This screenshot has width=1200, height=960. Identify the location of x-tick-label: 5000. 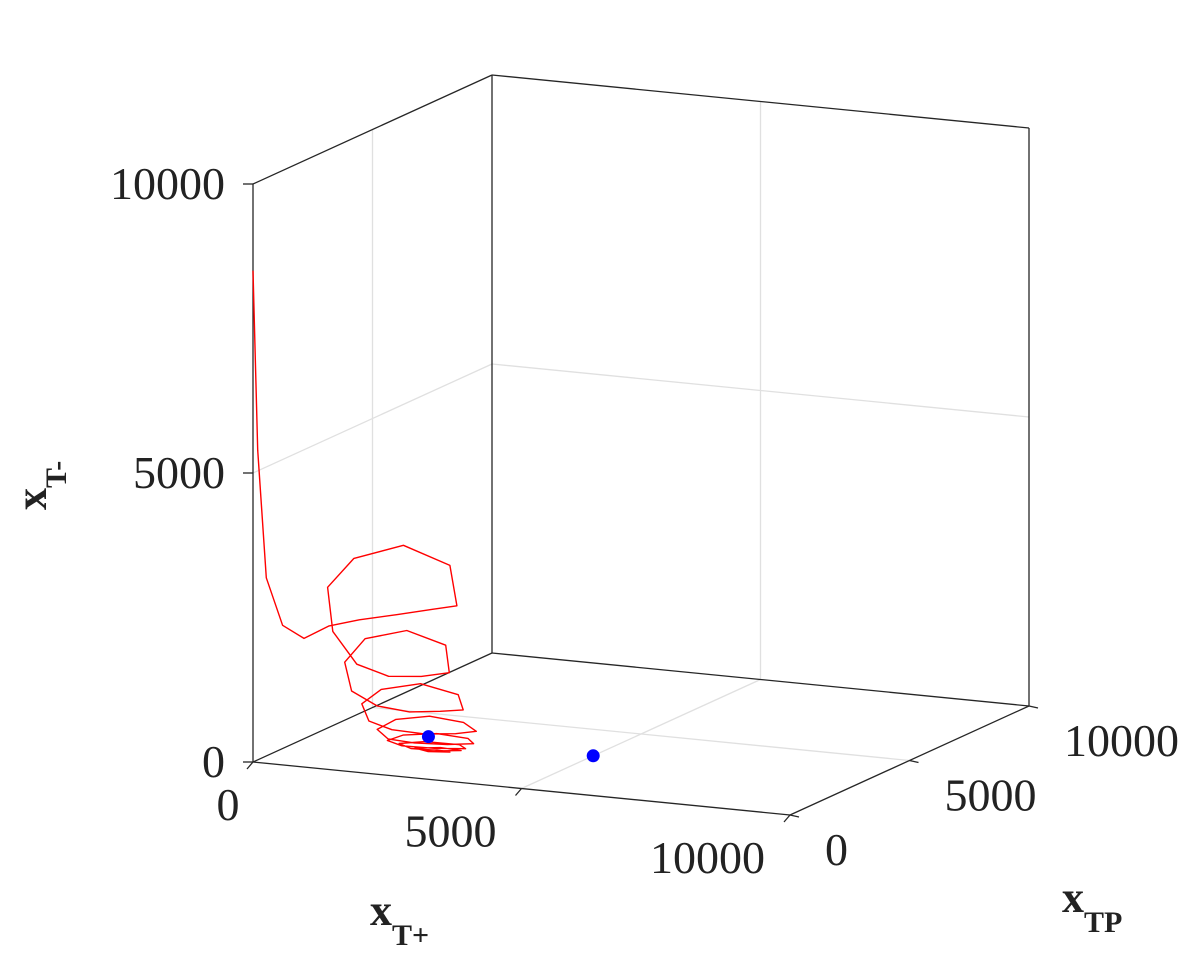
(451, 831).